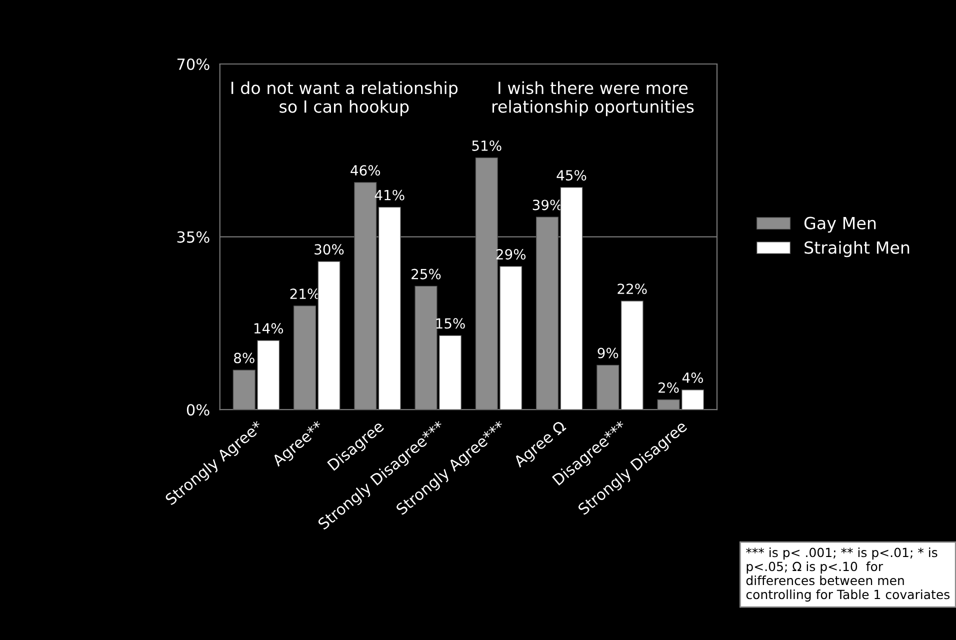 This screenshot has width=956, height=640. I want to click on data-label: 39%, so click(547, 205).